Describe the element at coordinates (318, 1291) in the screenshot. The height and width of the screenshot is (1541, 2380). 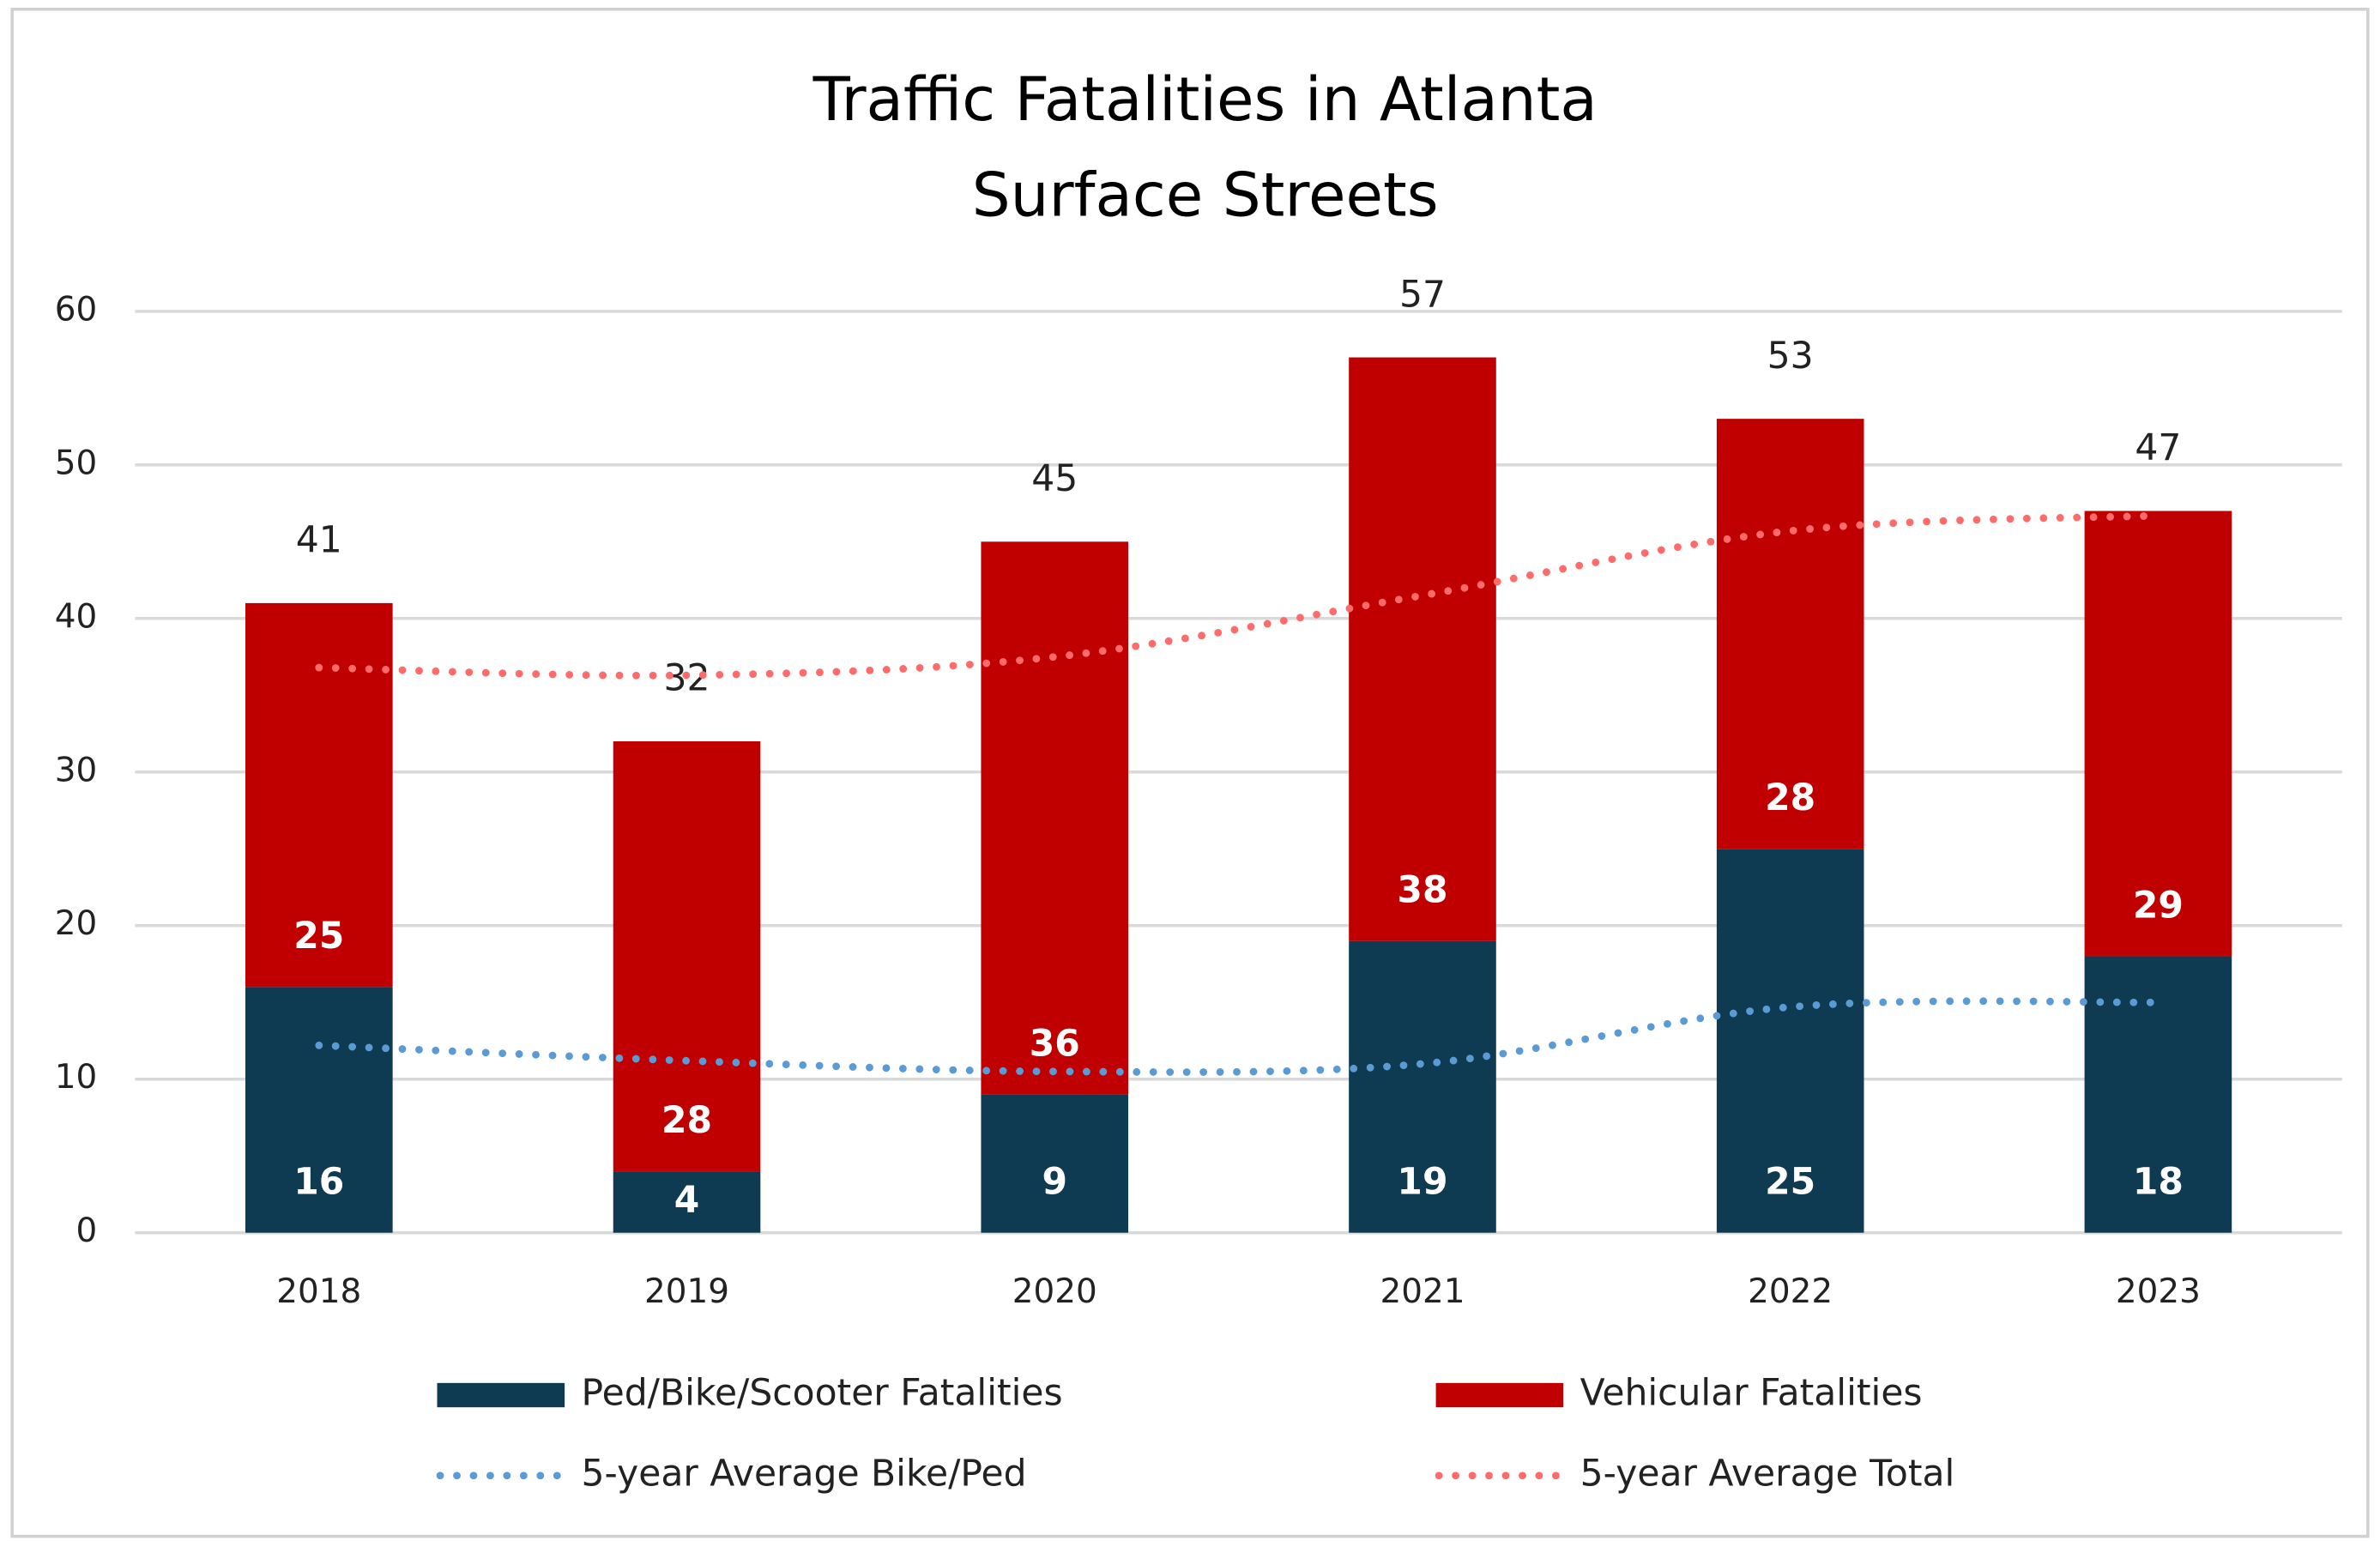
I see `x-tick-label: 2018` at that location.